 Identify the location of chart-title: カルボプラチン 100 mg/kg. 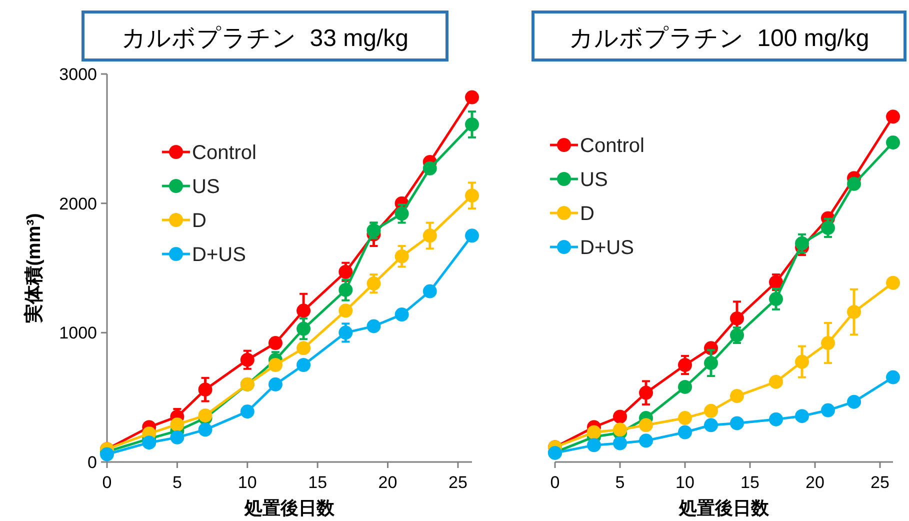
(719, 38).